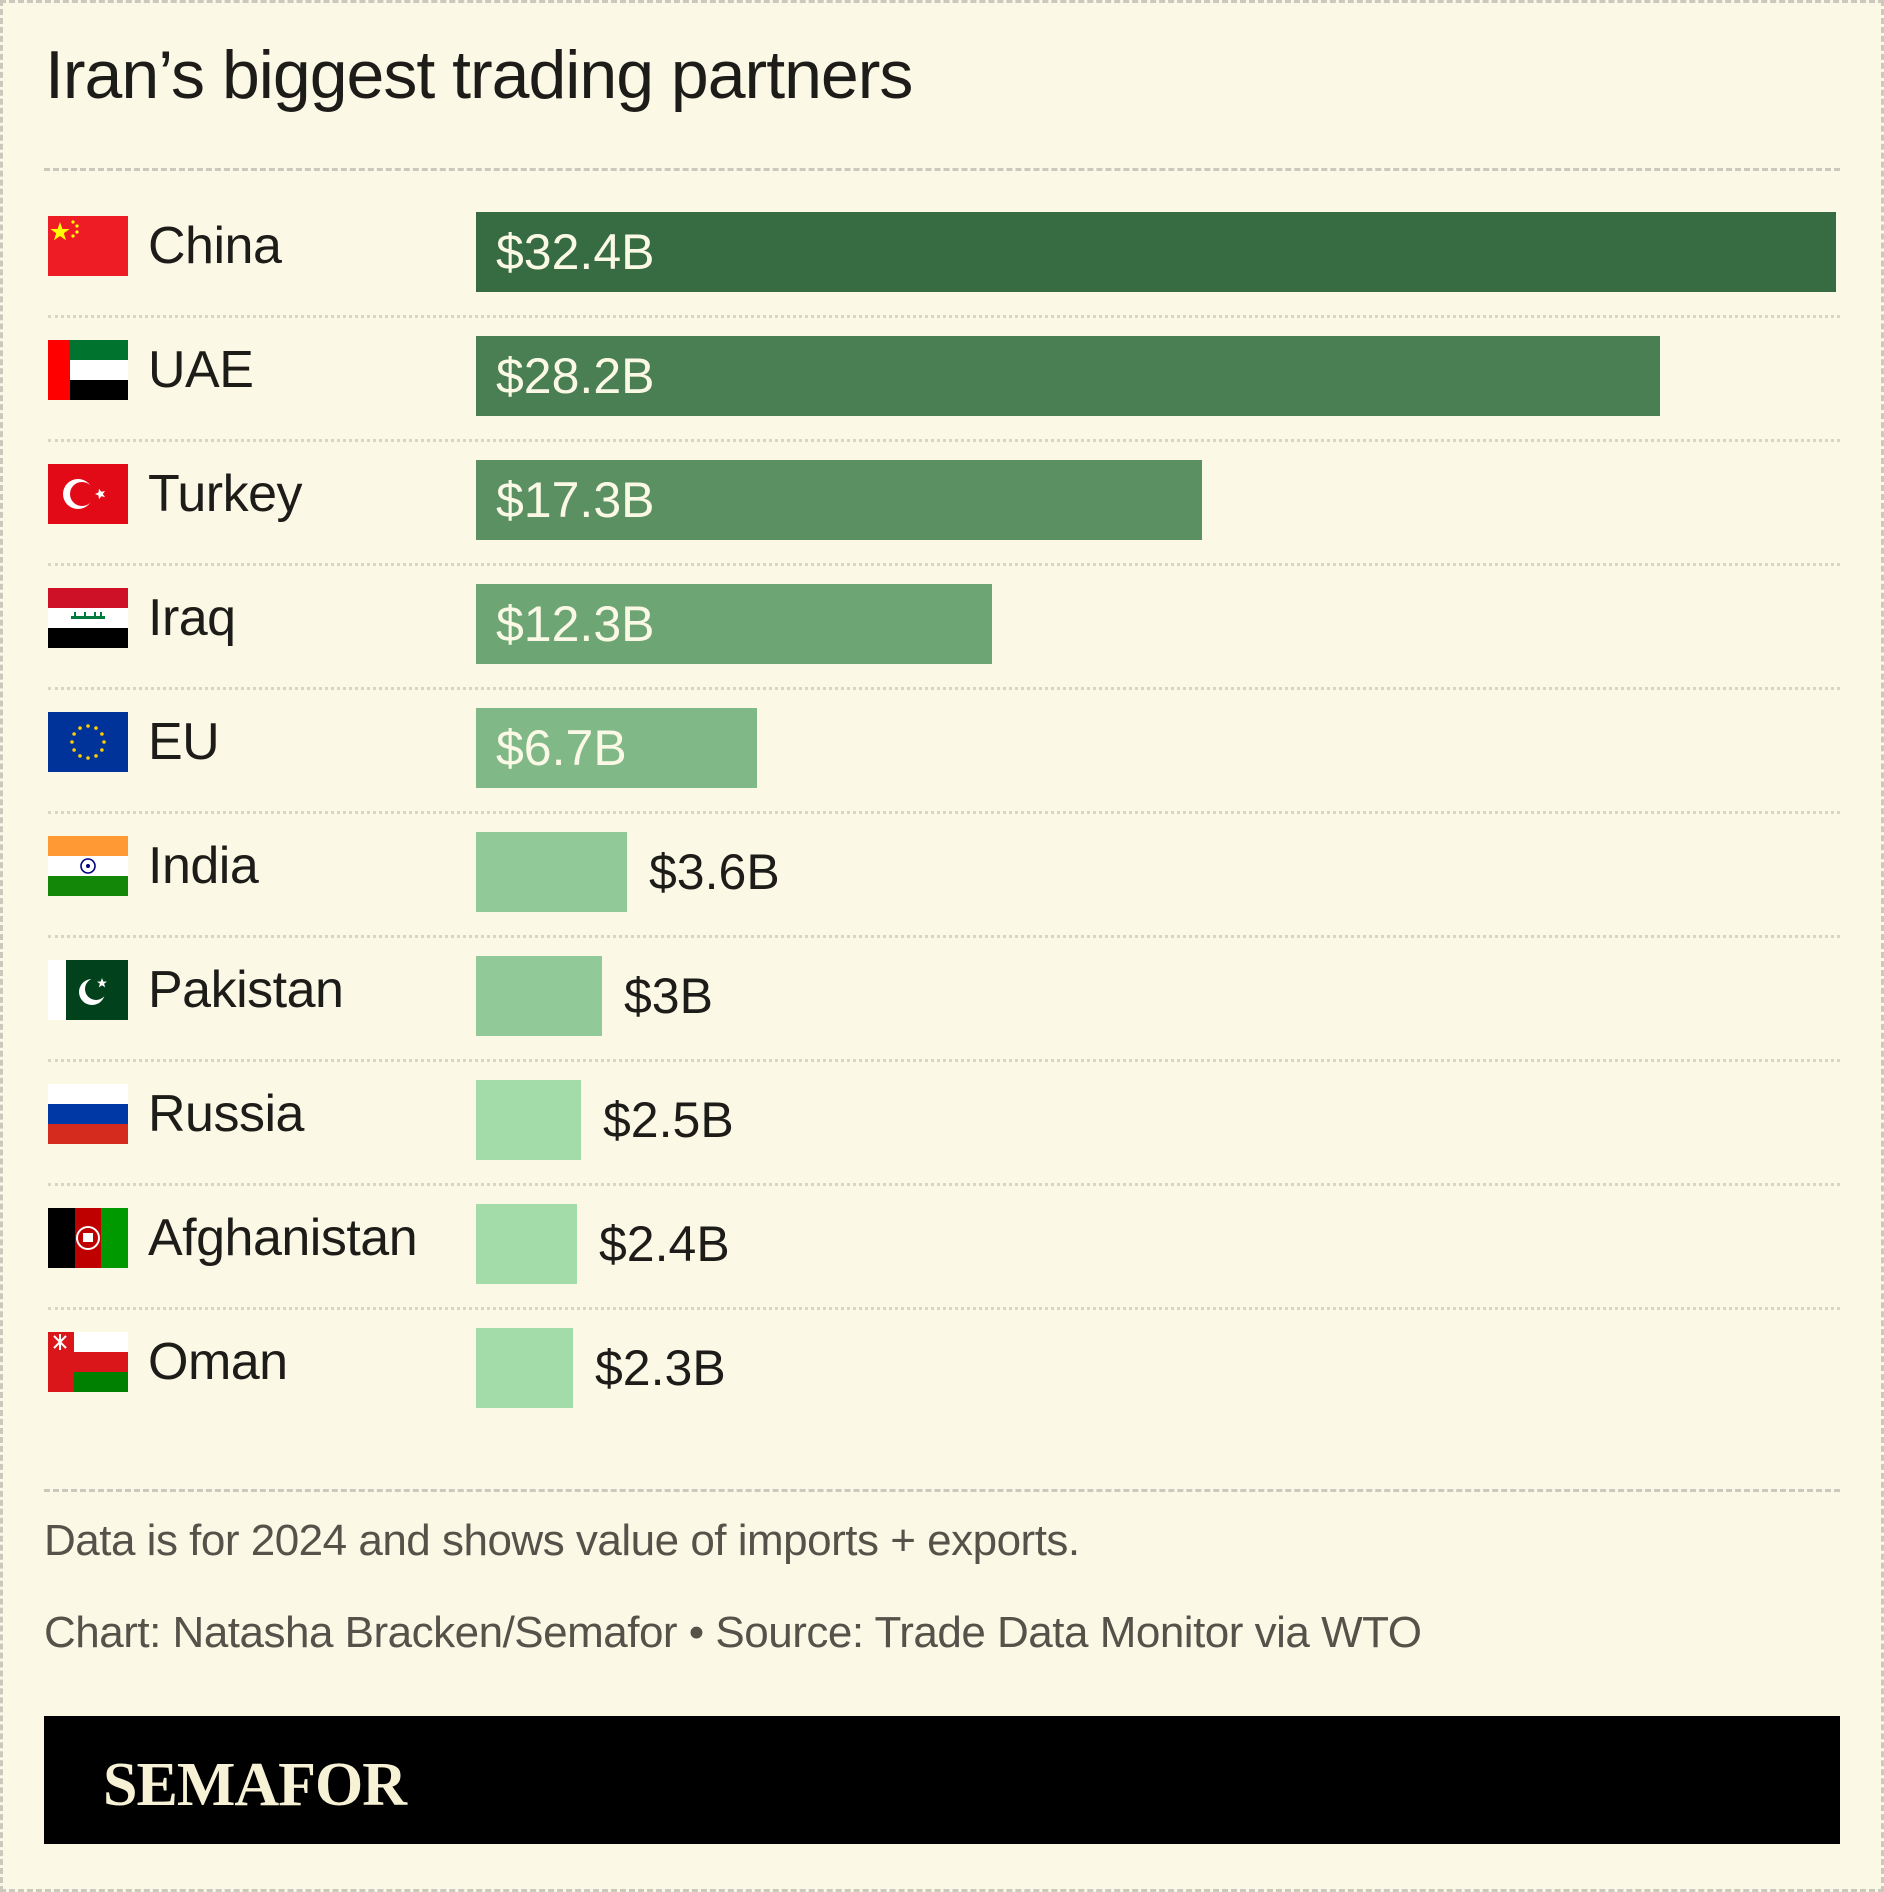 This screenshot has height=1892, width=1884. What do you see at coordinates (668, 996) in the screenshot?
I see `value-label: $3B` at bounding box center [668, 996].